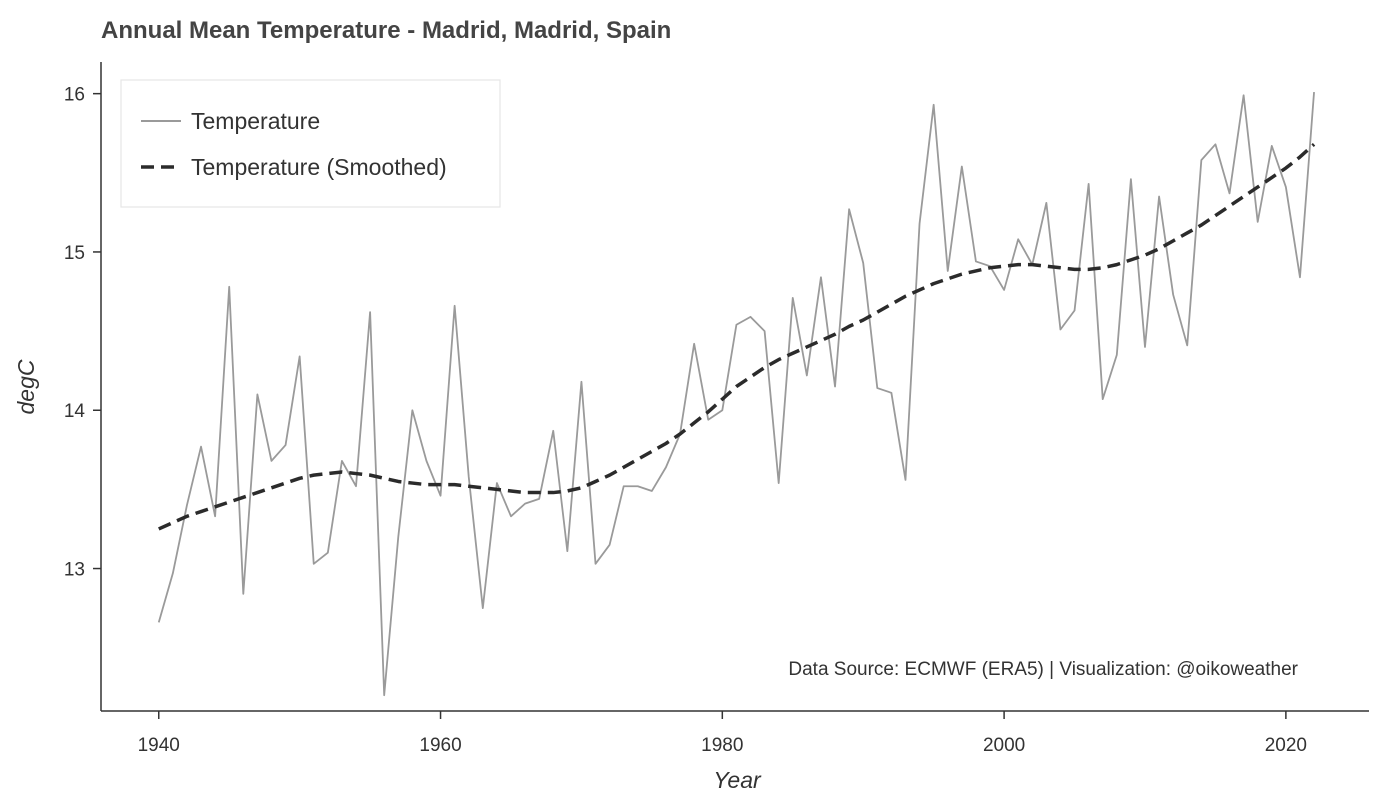  I want to click on x-axis-ticks: 1940 1960 1980 2000 2020, so click(722, 733).